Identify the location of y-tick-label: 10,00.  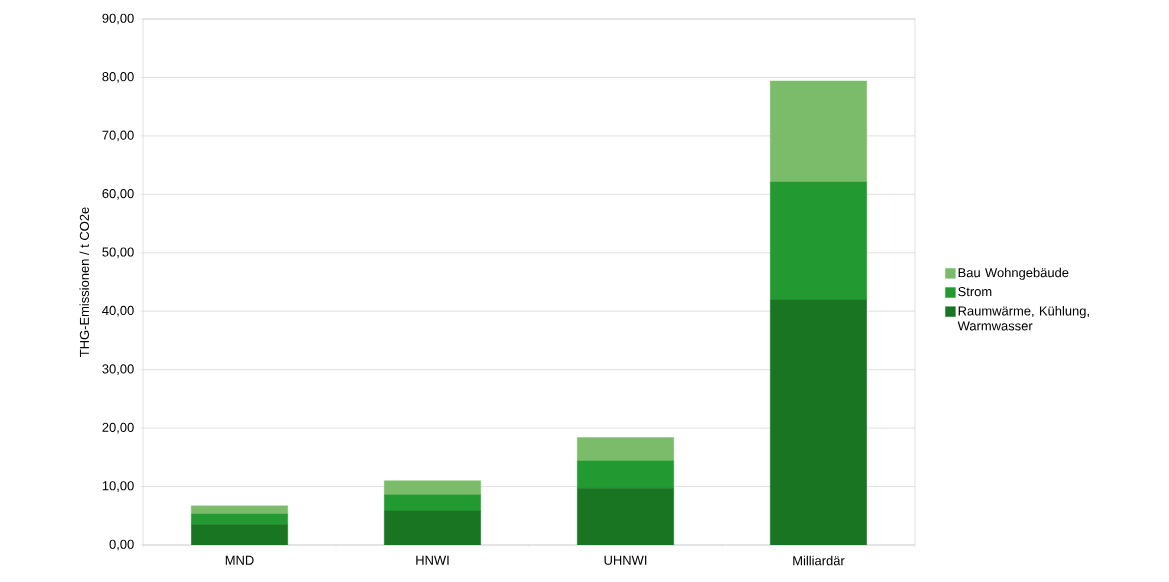
(118, 486).